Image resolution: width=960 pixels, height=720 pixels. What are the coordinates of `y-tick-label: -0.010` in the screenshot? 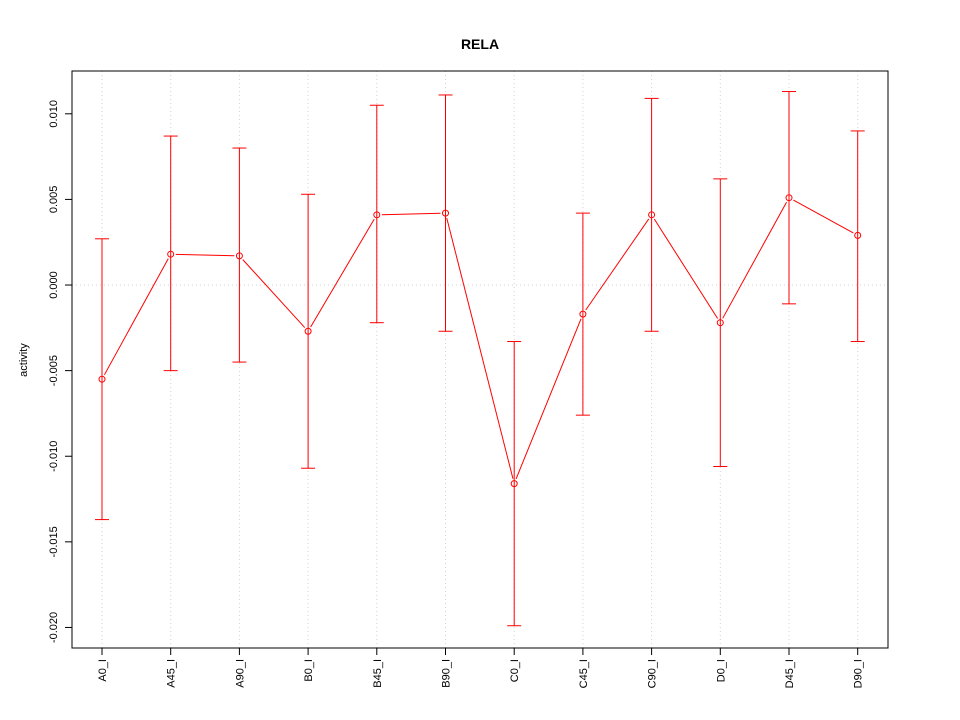 It's located at (54, 456).